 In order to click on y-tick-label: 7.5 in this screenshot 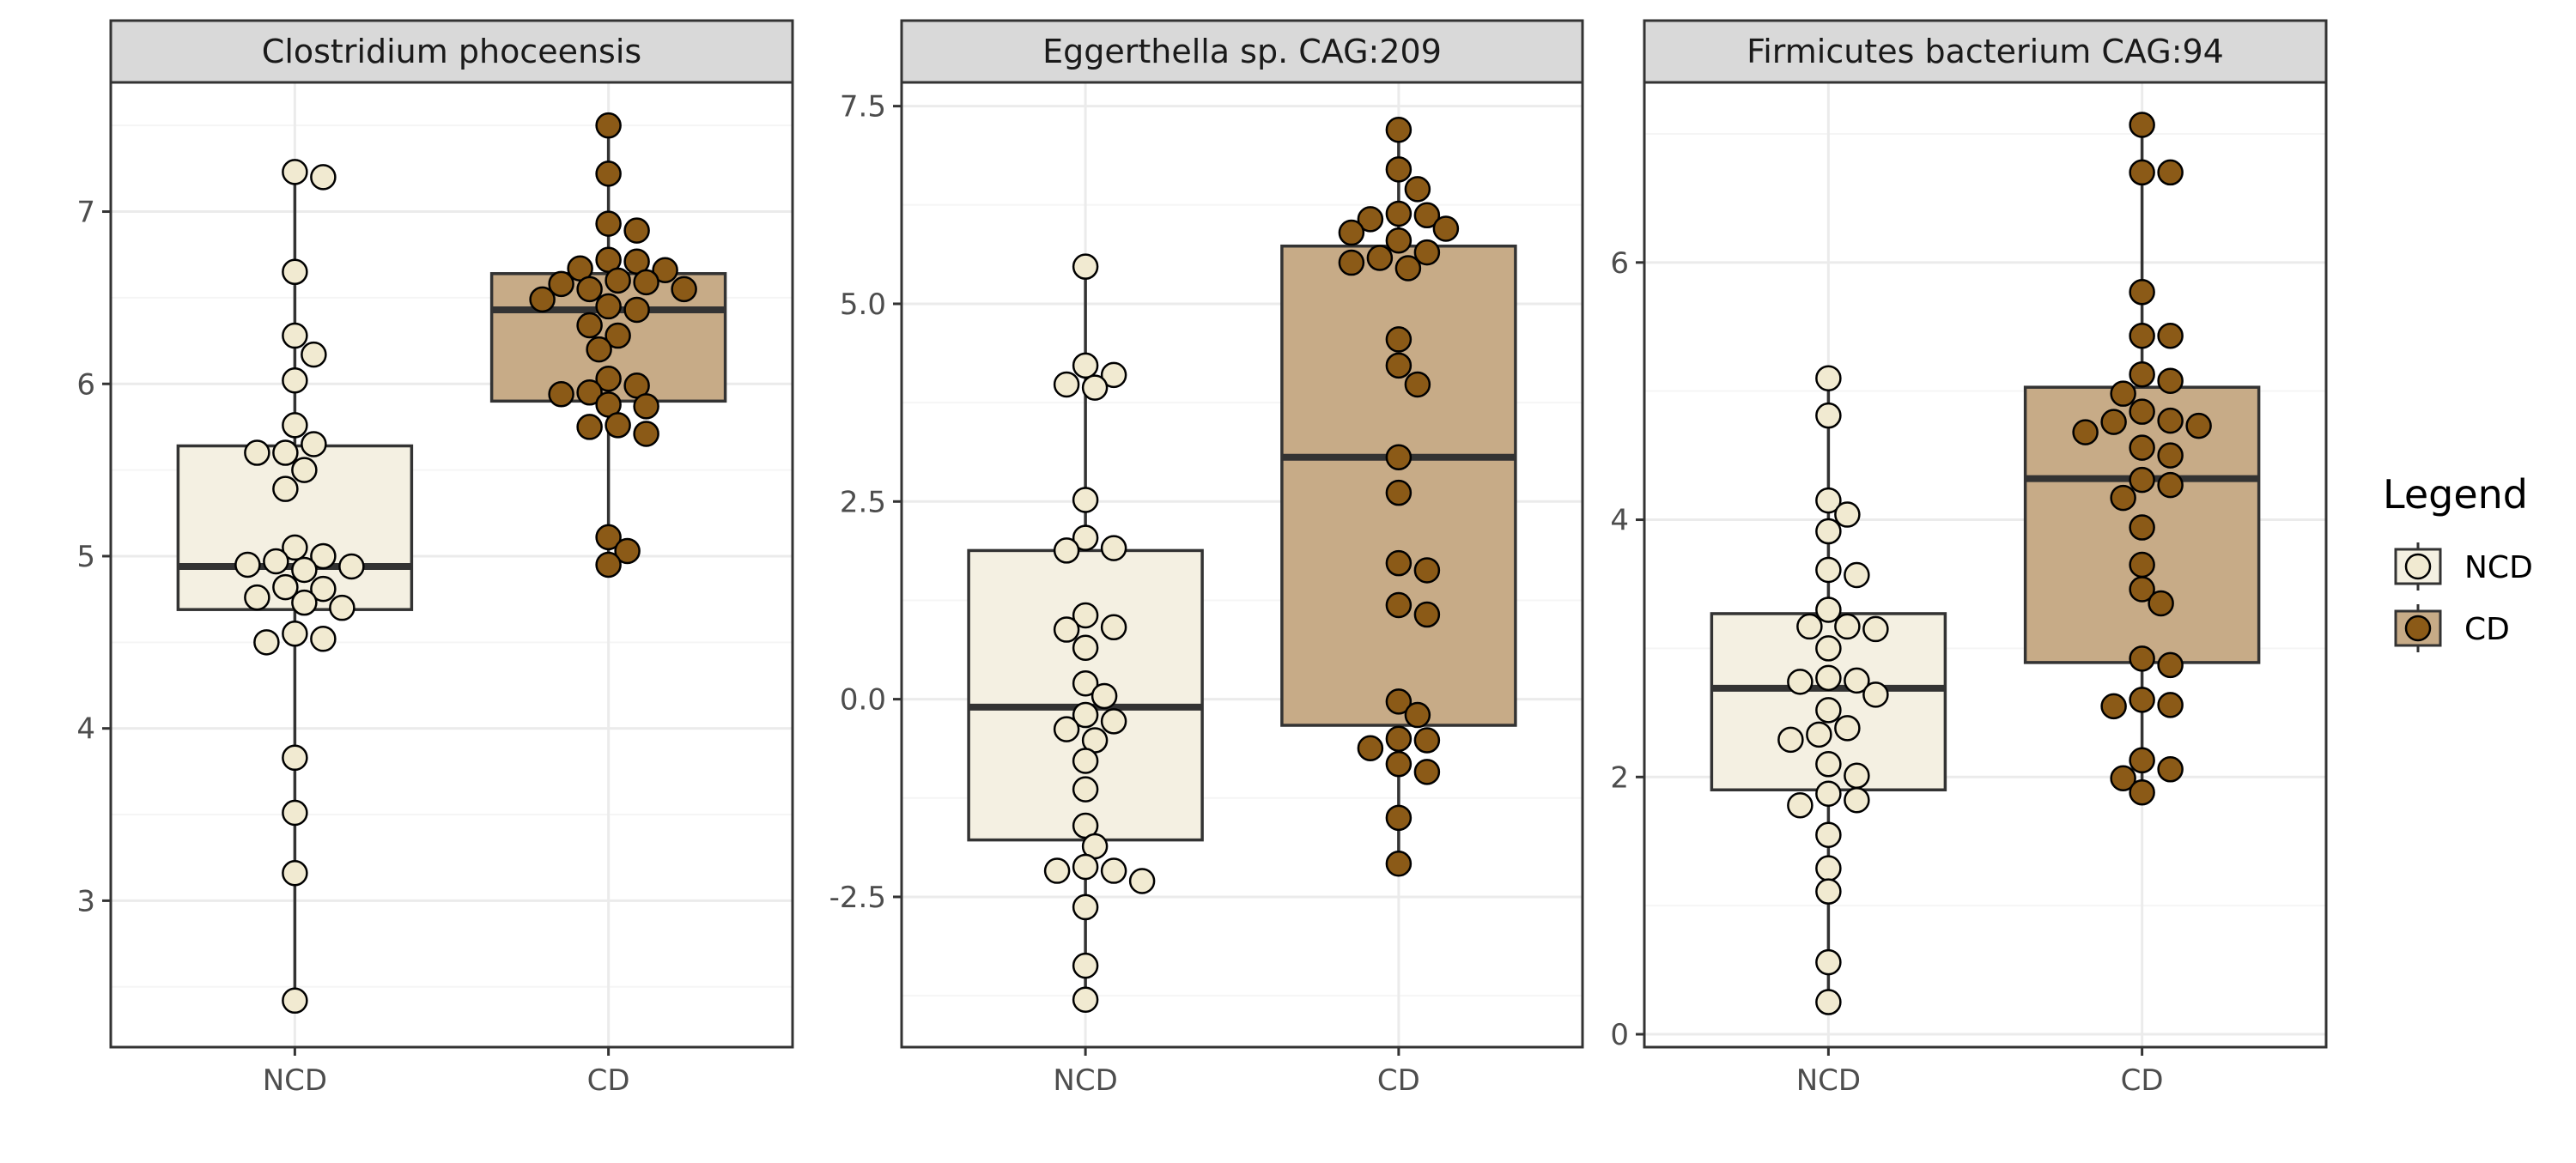, I will do `click(863, 107)`.